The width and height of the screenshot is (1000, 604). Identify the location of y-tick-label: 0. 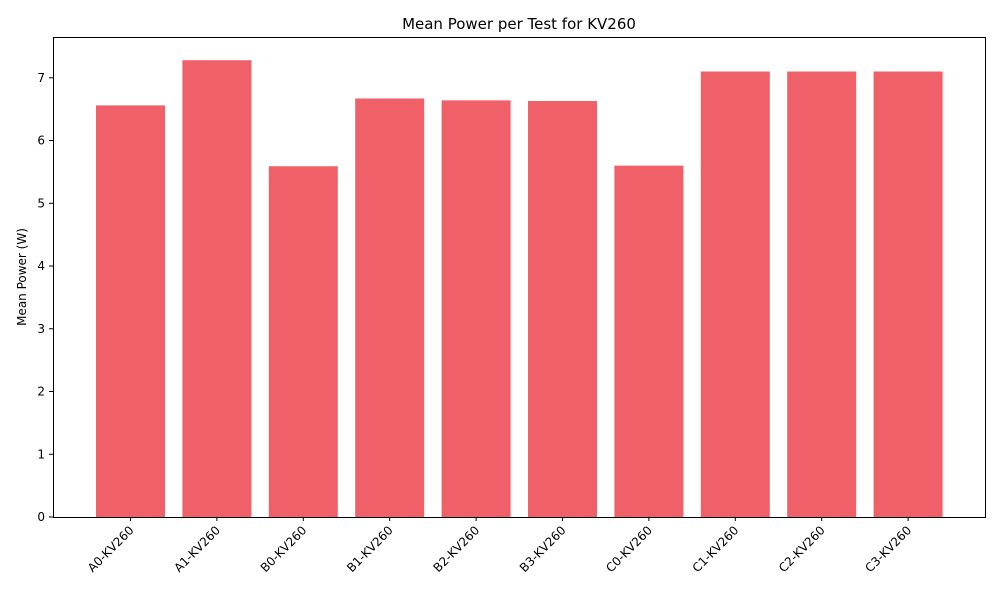
(41, 517).